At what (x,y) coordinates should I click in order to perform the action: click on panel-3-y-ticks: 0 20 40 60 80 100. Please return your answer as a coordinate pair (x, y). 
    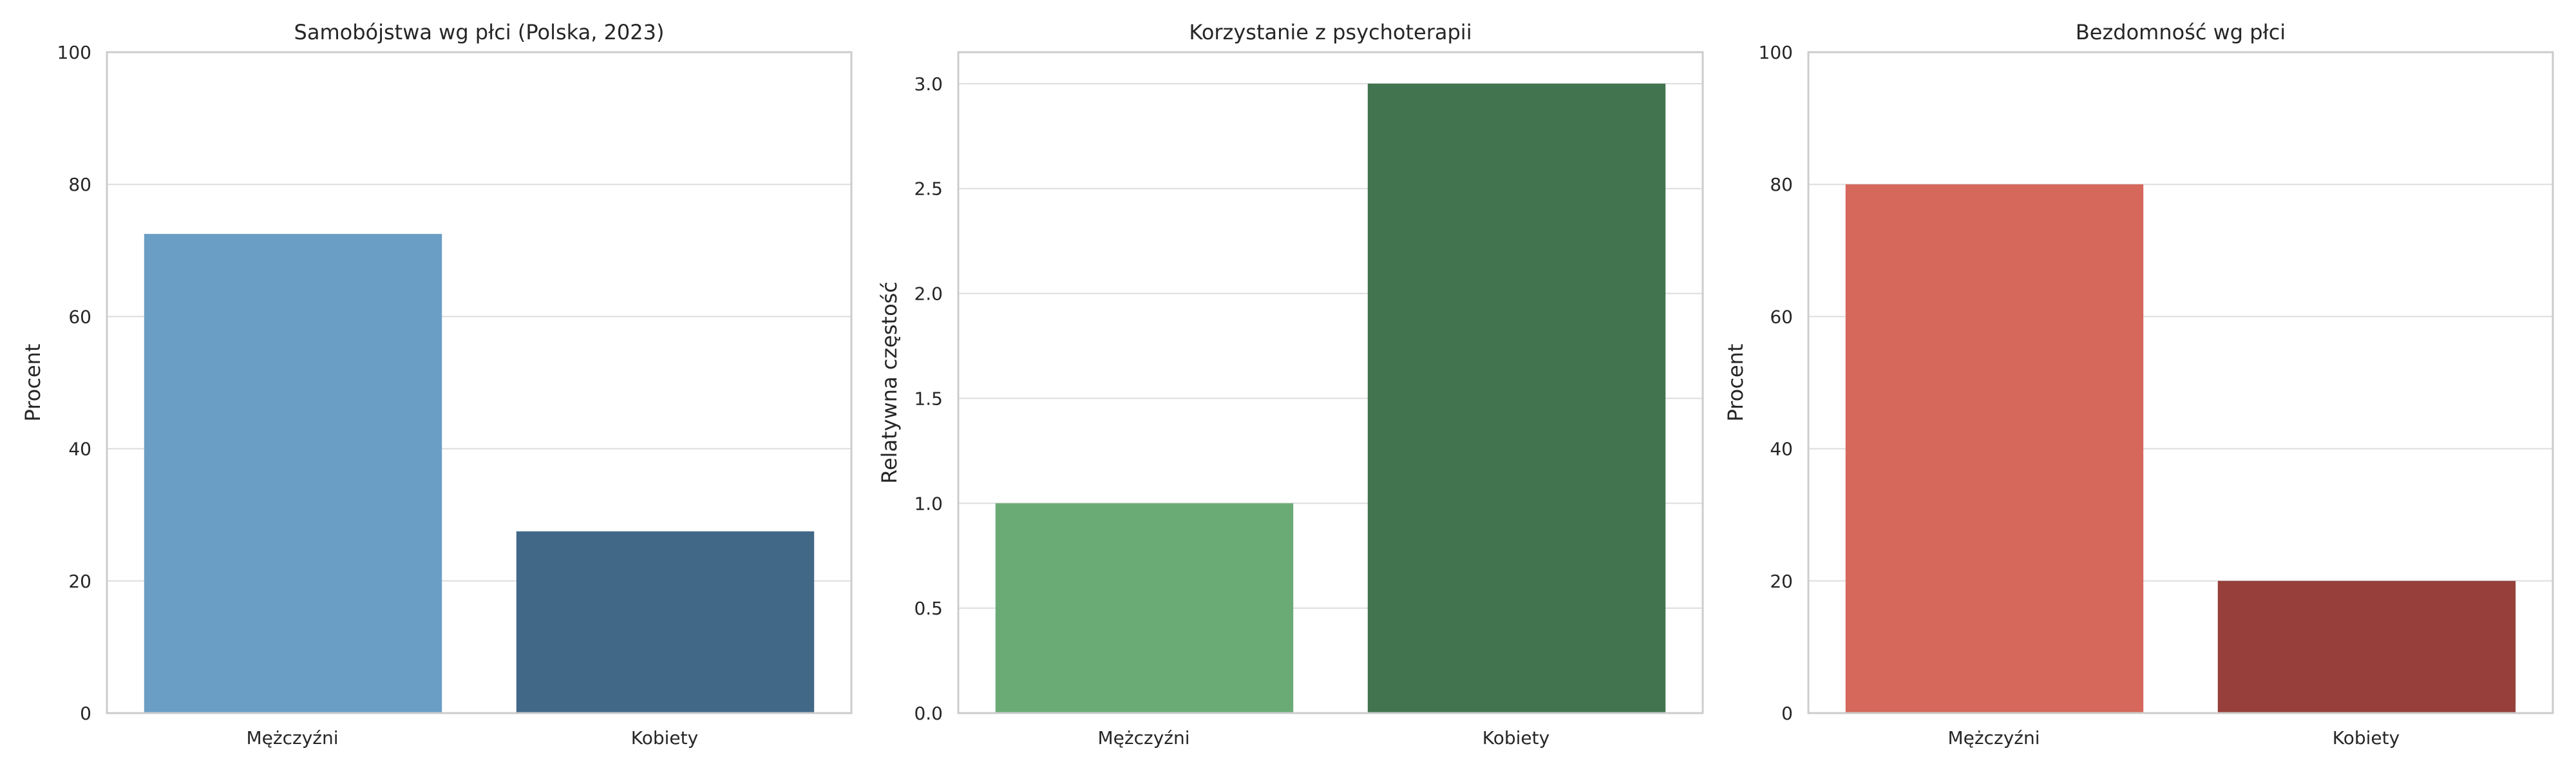
    Looking at the image, I should click on (1776, 383).